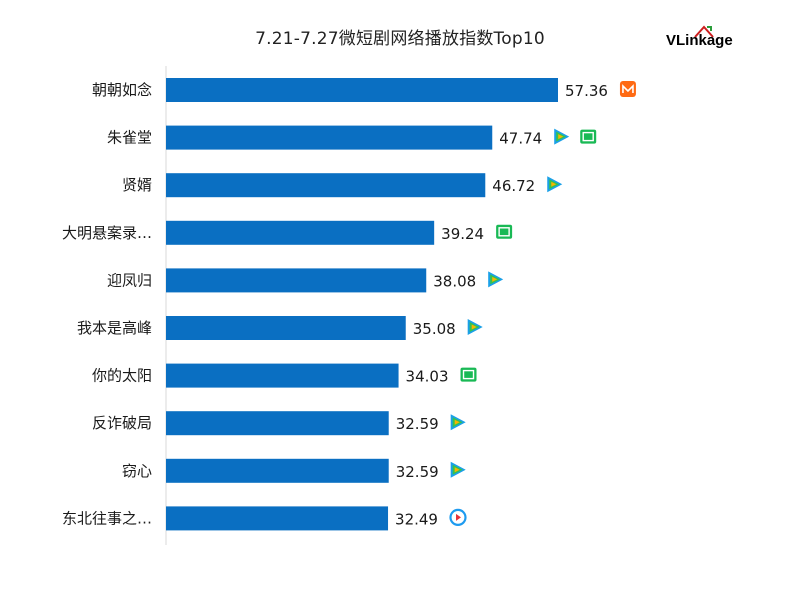 This screenshot has width=800, height=591. What do you see at coordinates (454, 281) in the screenshot?
I see `value-label: 38.08` at bounding box center [454, 281].